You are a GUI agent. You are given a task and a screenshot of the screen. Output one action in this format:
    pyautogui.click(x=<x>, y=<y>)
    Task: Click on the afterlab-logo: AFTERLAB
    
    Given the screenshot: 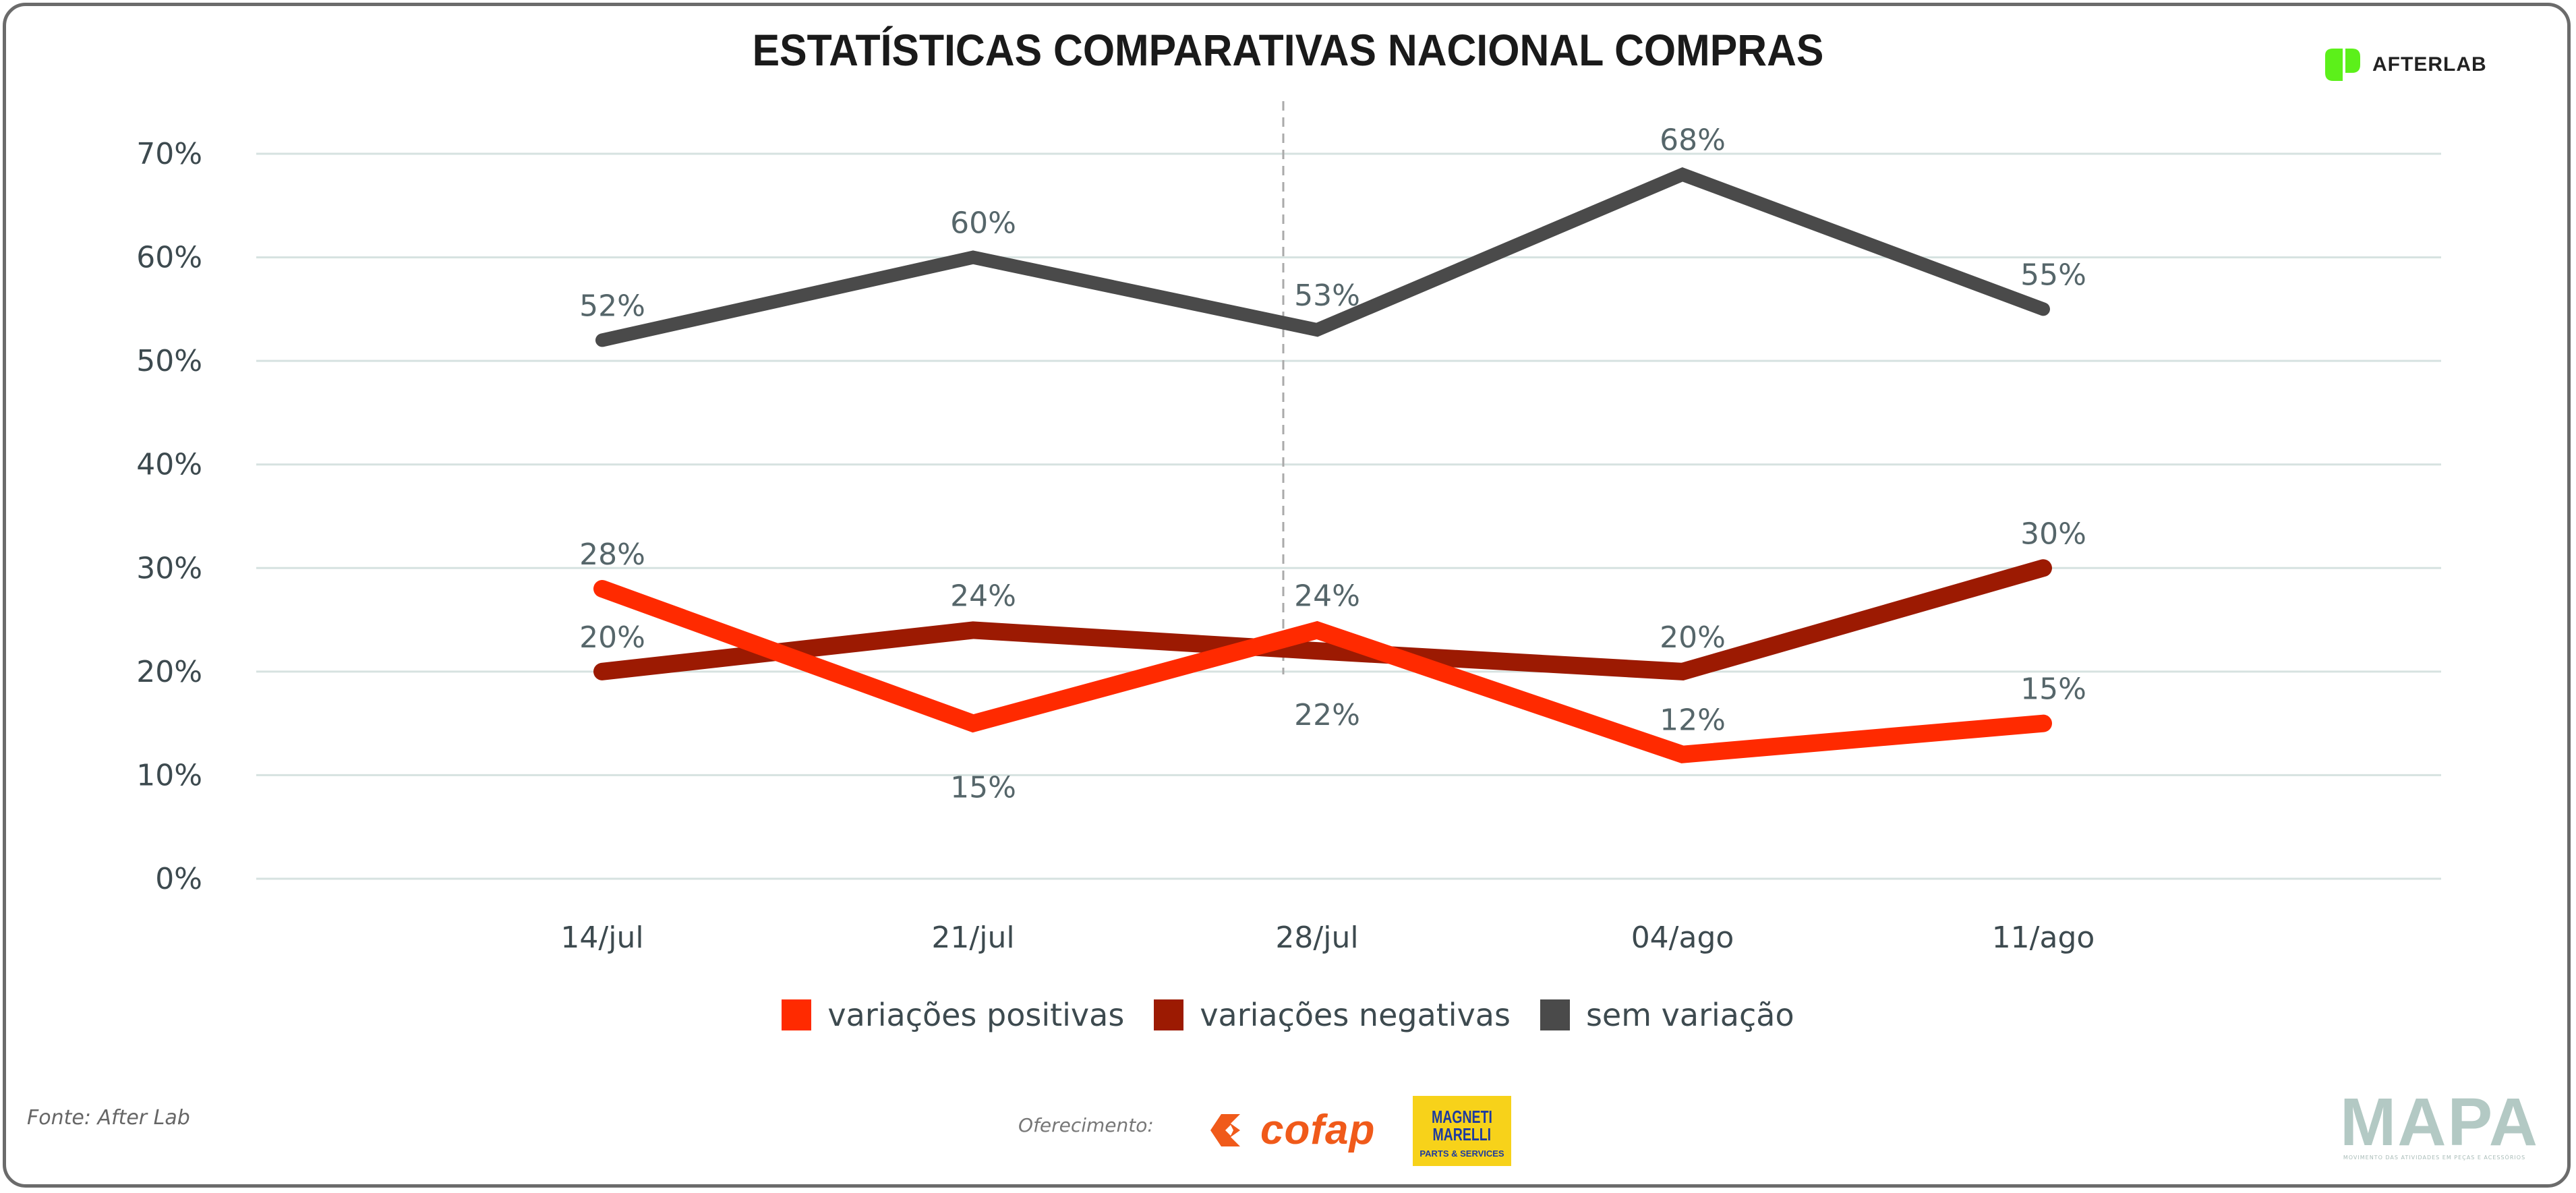 What is the action you would take?
    pyautogui.click(x=2404, y=65)
    